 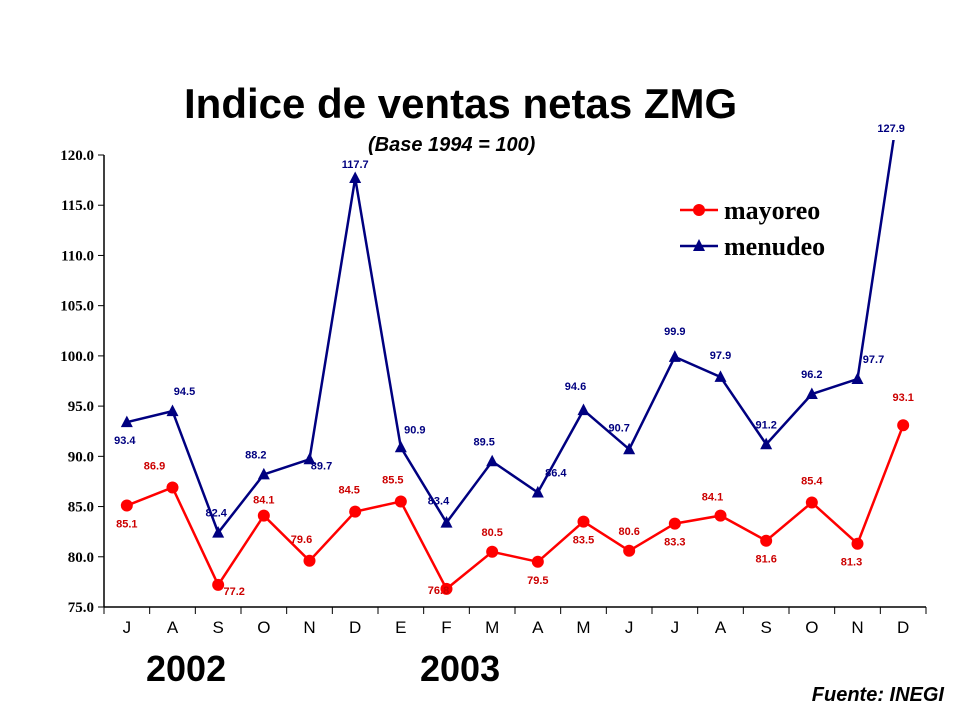 I want to click on data-label-mayoreo: 86.9, so click(x=154, y=466).